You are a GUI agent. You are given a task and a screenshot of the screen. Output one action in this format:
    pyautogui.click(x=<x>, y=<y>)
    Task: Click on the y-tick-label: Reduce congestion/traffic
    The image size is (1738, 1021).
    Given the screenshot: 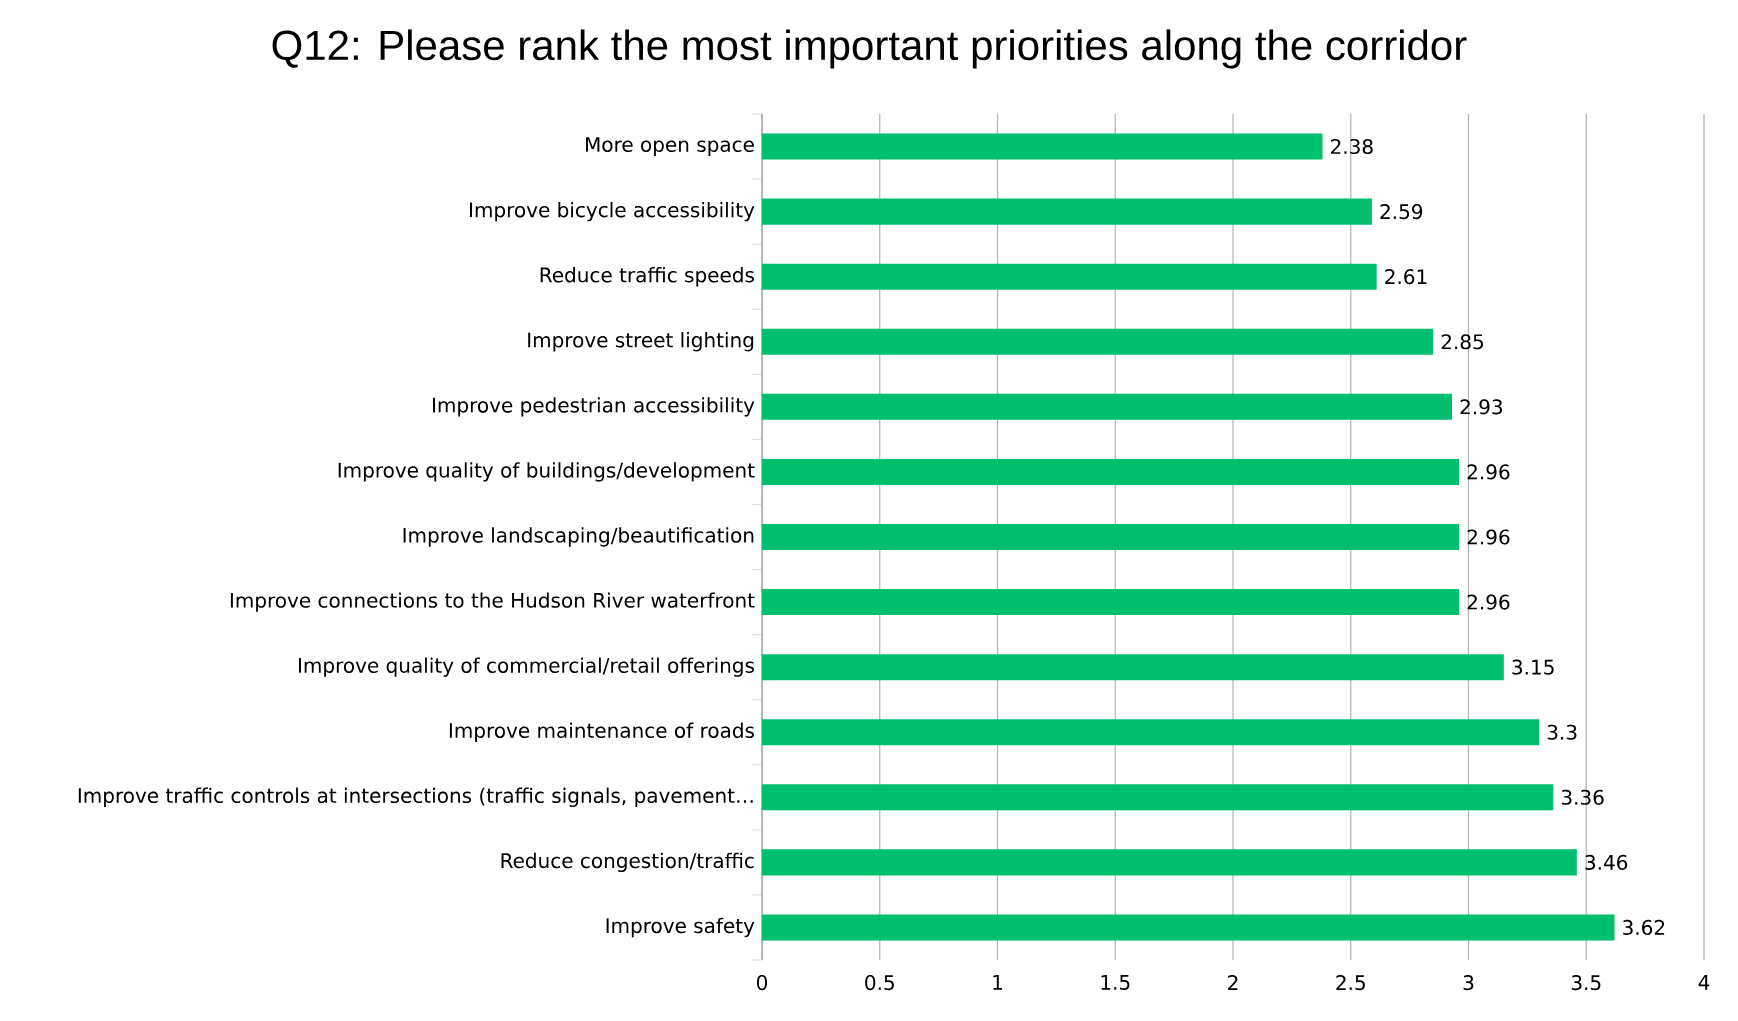 What is the action you would take?
    pyautogui.click(x=627, y=862)
    